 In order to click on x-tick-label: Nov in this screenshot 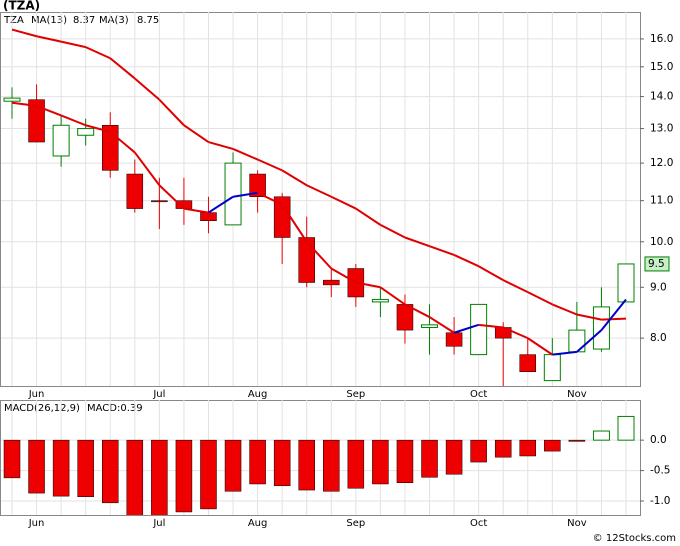, I will do `click(577, 394)`.